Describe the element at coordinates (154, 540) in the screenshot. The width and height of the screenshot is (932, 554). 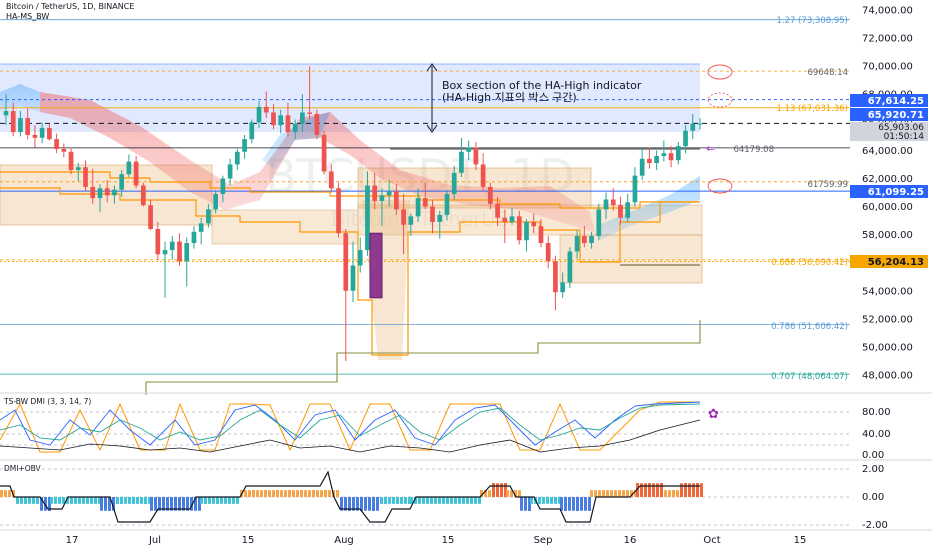
I see `time-label-jul: Jul` at that location.